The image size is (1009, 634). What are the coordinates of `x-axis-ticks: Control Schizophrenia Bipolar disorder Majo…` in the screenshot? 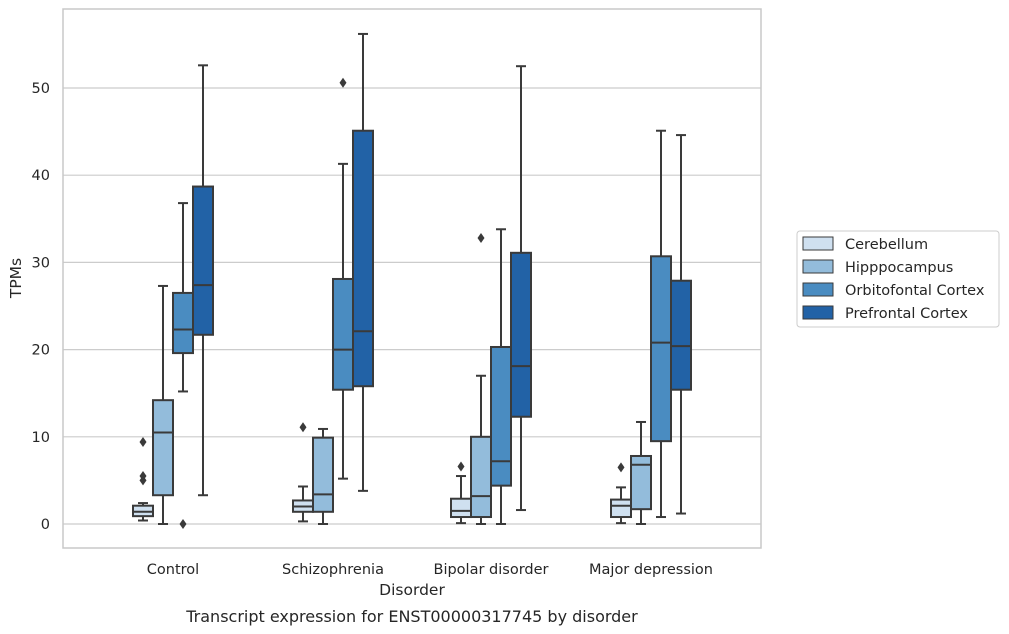 It's located at (430, 570).